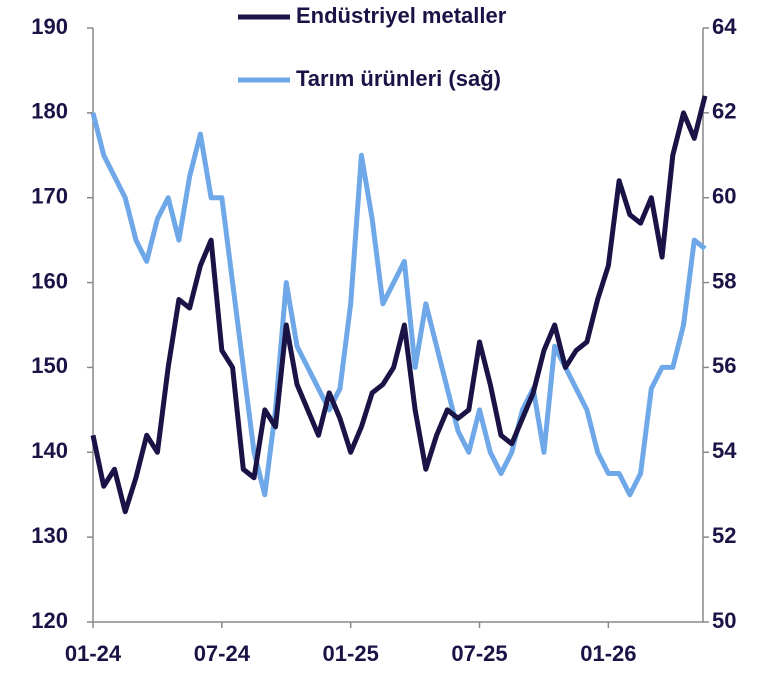  Describe the element at coordinates (49, 620) in the screenshot. I see `y-tick-label: 120` at that location.